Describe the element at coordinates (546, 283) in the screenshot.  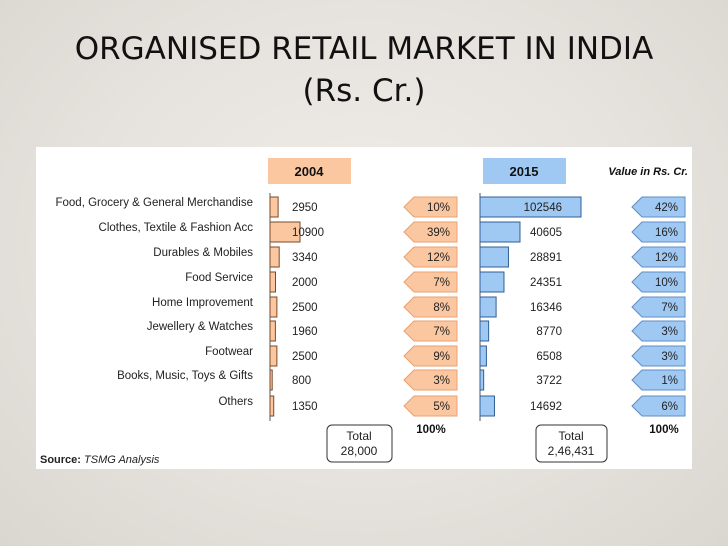
I see `value-2015: 24351` at that location.